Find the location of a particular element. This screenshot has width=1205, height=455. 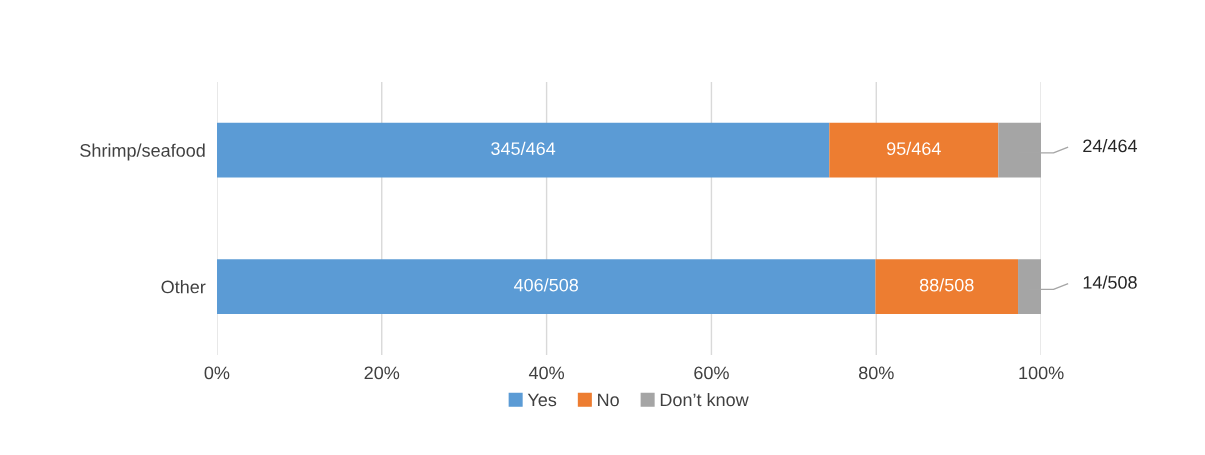

data-label: 95/464 is located at coordinates (914, 148).